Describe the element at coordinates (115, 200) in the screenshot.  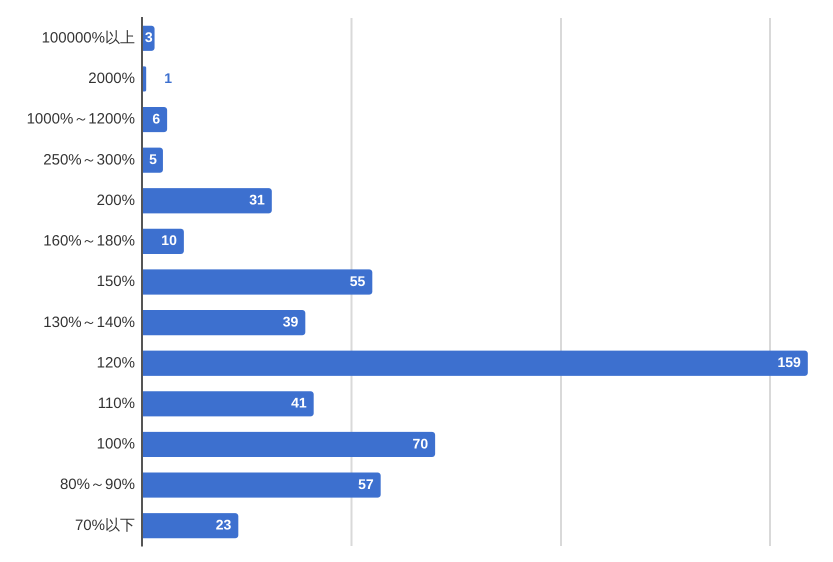
I see `y-tick-label: 200%` at that location.